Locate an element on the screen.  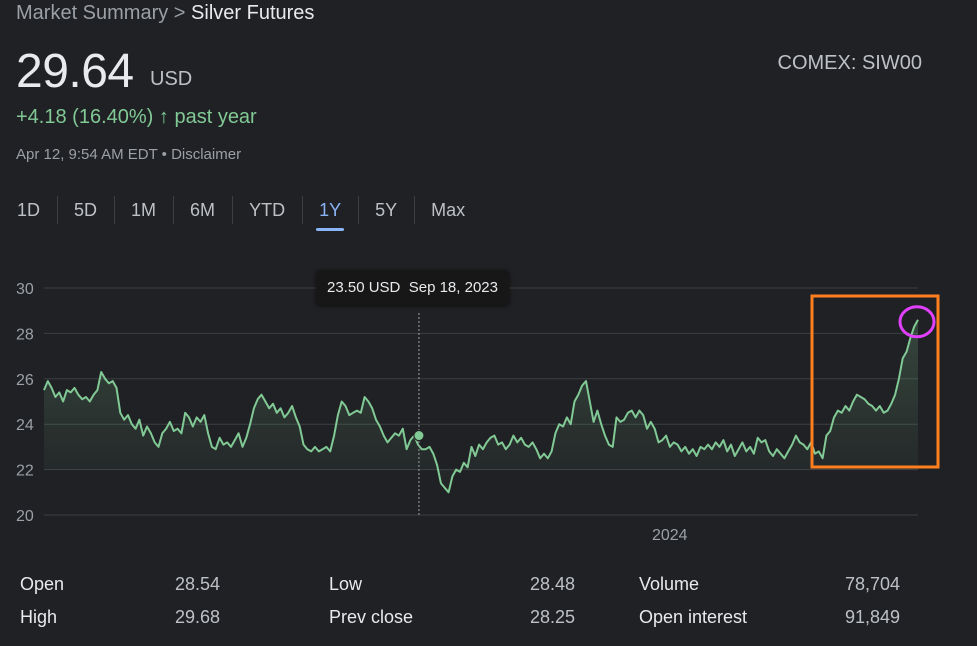
quote-timestamp: Apr 12, 9:54 AM EDT • Disclaimer is located at coordinates (128, 154).